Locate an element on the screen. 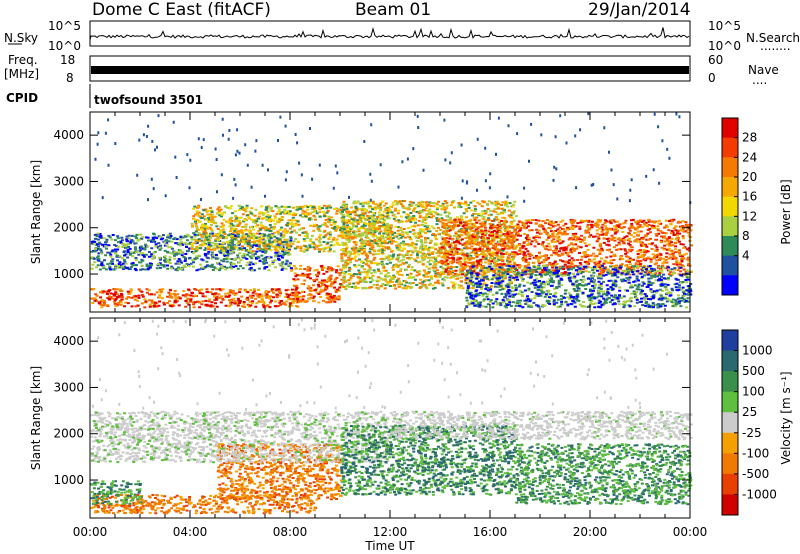 The image size is (800, 554). x-tick-label-5: 20:00 is located at coordinates (590, 532).